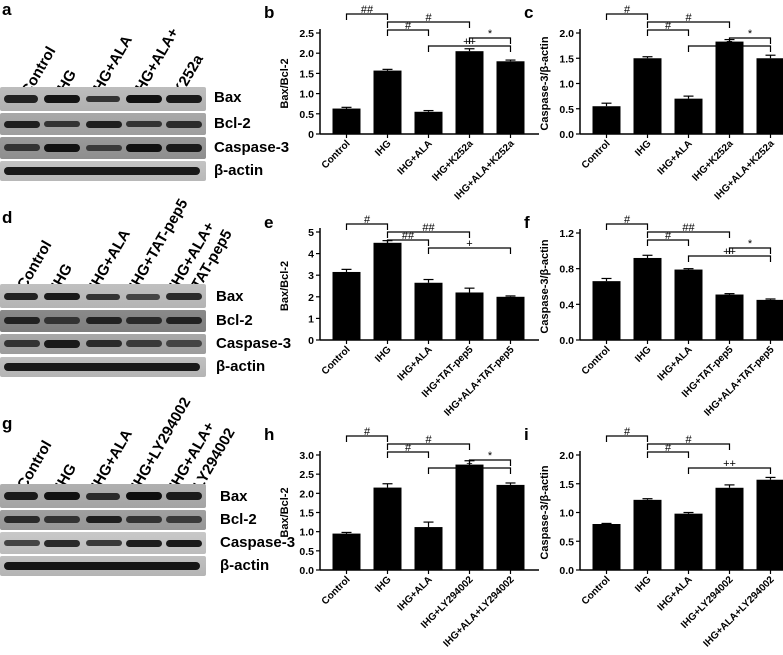 Image resolution: width=783 pixels, height=655 pixels. What do you see at coordinates (228, 97) in the screenshot?
I see `row-label-bax-a: Bax` at bounding box center [228, 97].